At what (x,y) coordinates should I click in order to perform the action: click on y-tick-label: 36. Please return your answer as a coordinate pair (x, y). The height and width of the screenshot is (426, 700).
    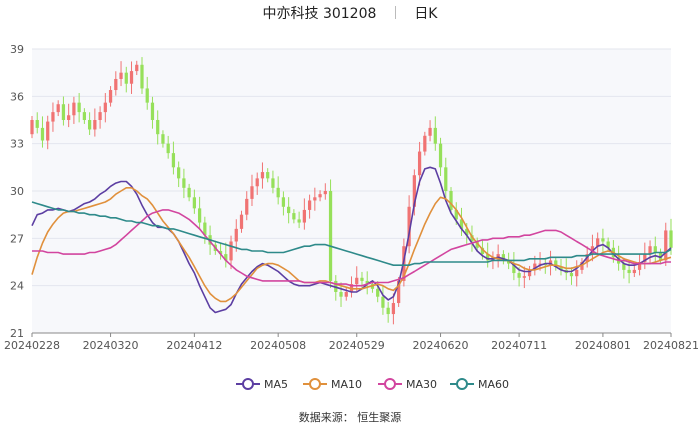
    Looking at the image, I should click on (17, 96).